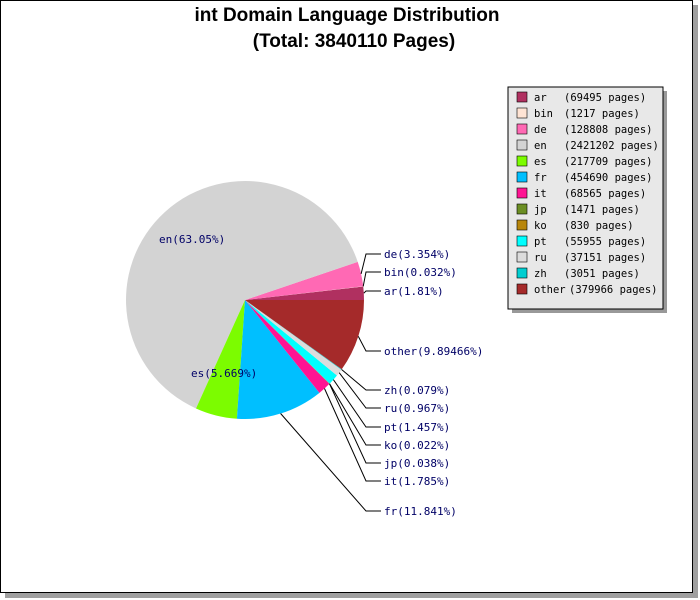 The height and width of the screenshot is (600, 700). What do you see at coordinates (192, 239) in the screenshot?
I see `slice-label-en: en(63.05%)` at bounding box center [192, 239].